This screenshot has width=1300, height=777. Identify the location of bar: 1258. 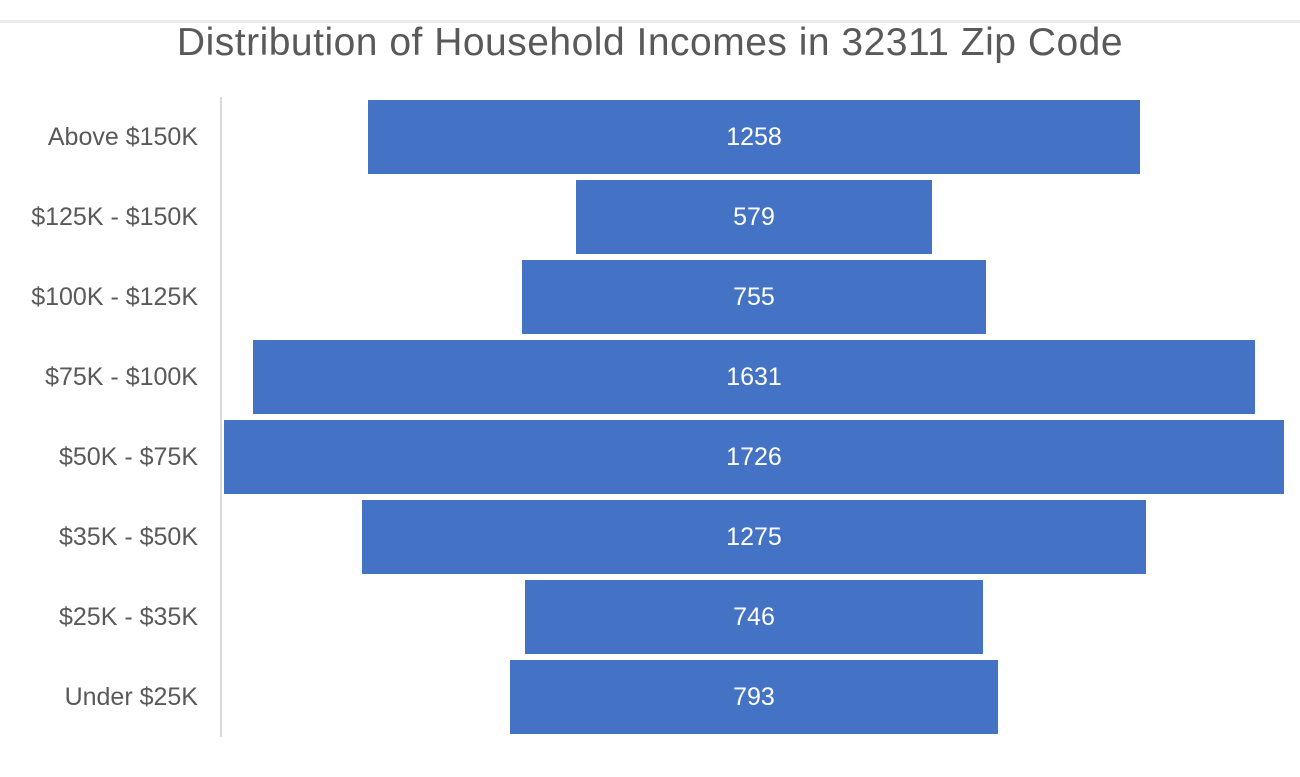
(754, 137).